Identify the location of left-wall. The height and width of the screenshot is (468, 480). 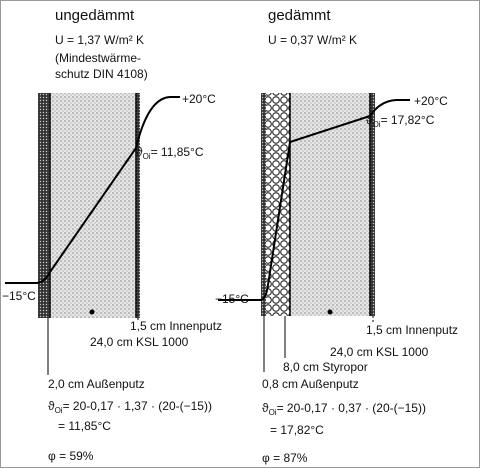
(89, 205).